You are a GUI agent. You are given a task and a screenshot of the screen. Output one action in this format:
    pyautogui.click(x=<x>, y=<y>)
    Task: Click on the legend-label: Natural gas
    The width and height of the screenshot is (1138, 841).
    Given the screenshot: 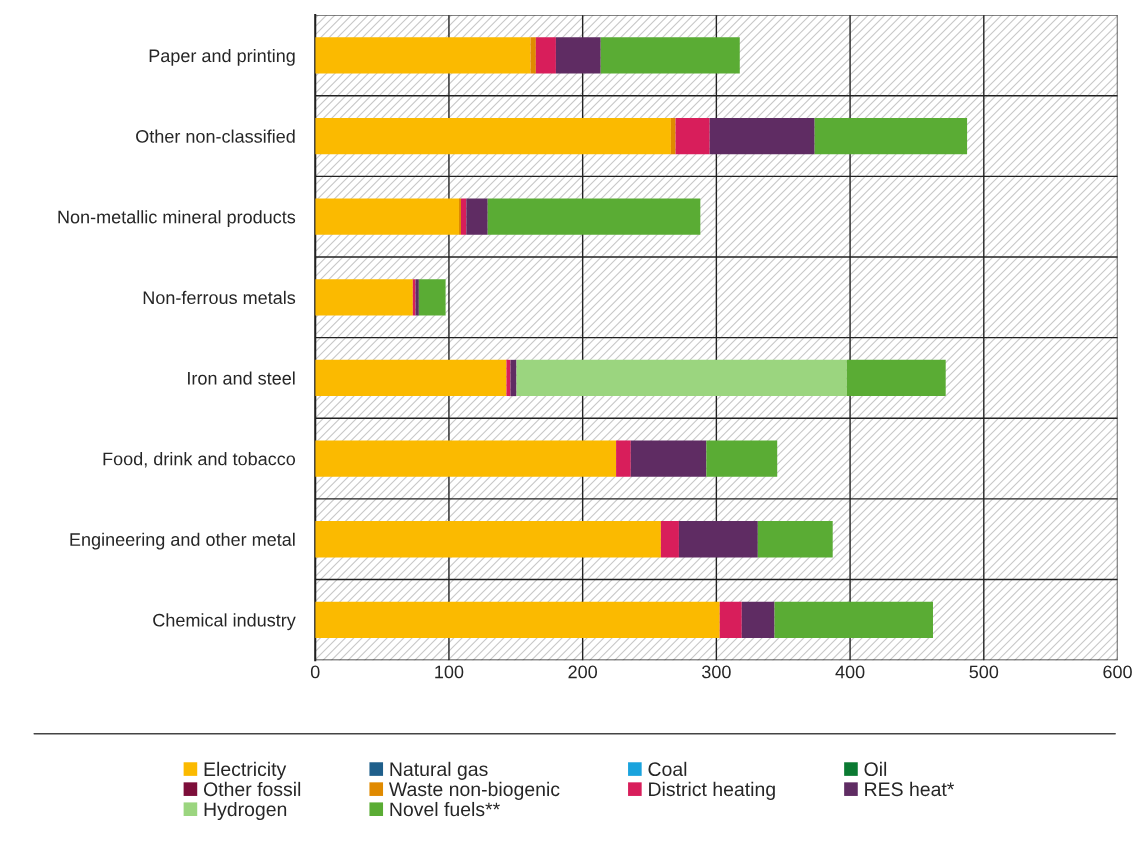 What is the action you would take?
    pyautogui.click(x=439, y=770)
    